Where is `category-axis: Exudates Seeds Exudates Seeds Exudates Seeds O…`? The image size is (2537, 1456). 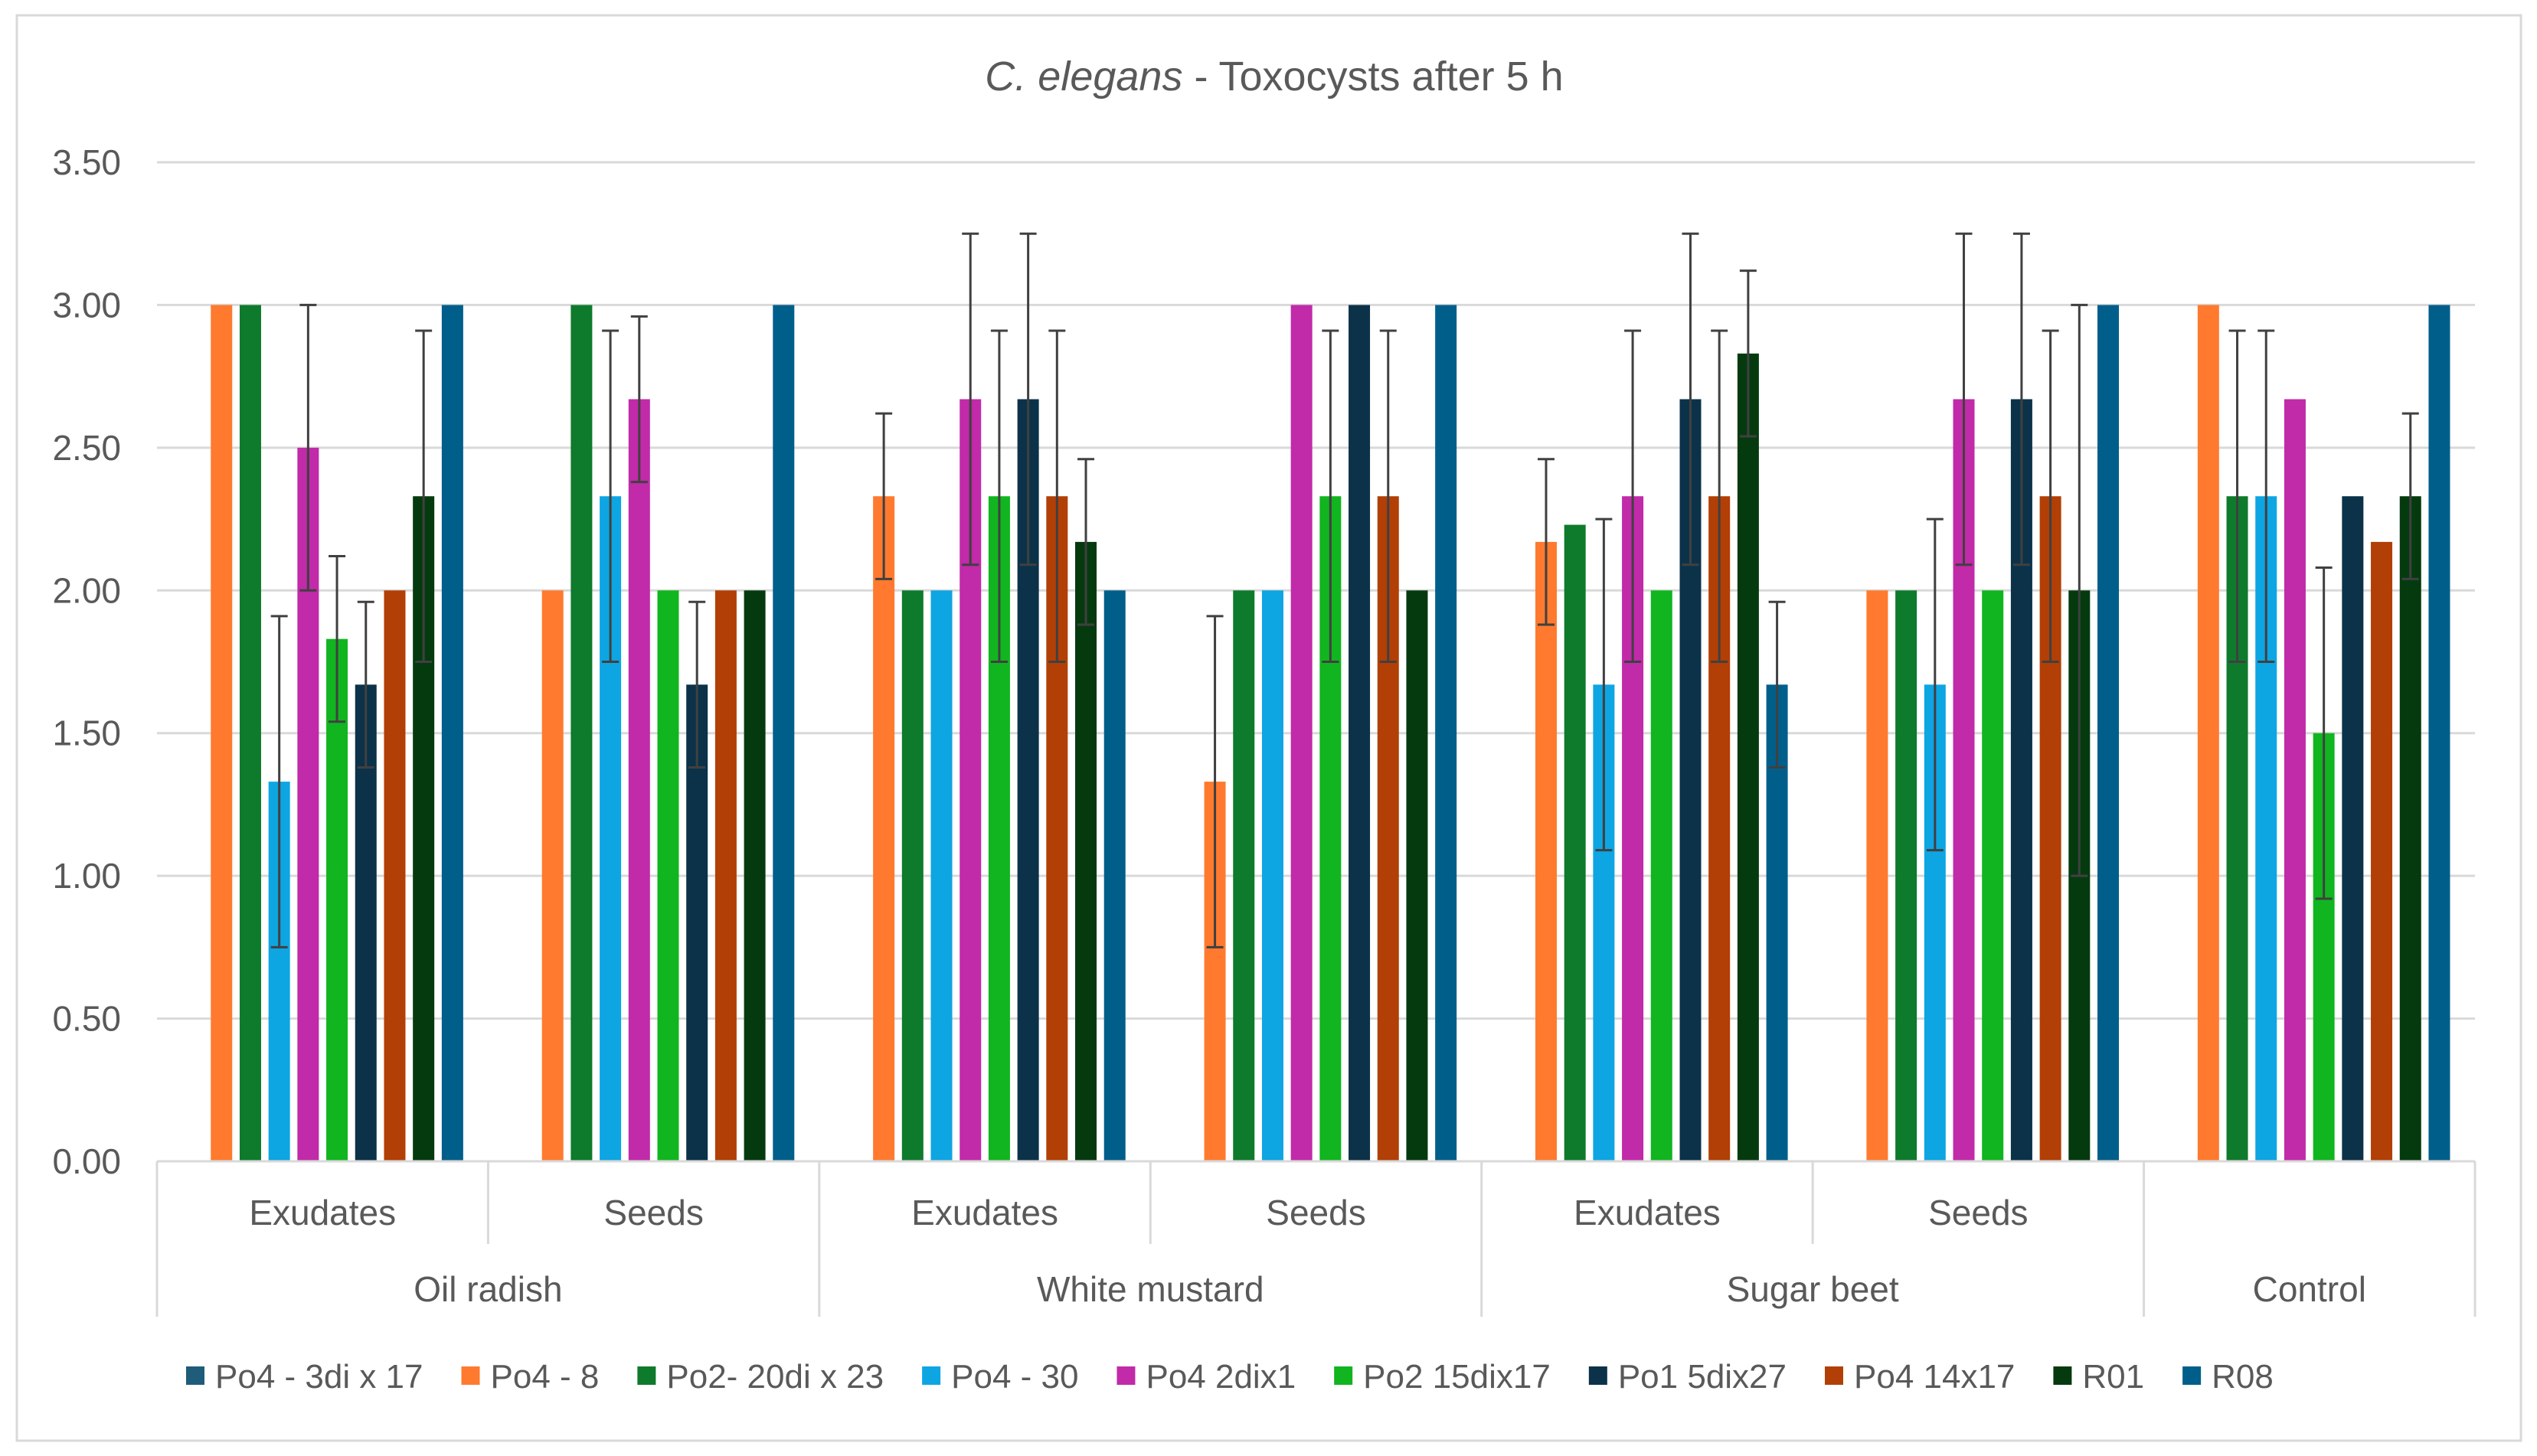
category-axis: Exudates Seeds Exudates Seeds Exudates Seeds O… is located at coordinates (1316, 1238).